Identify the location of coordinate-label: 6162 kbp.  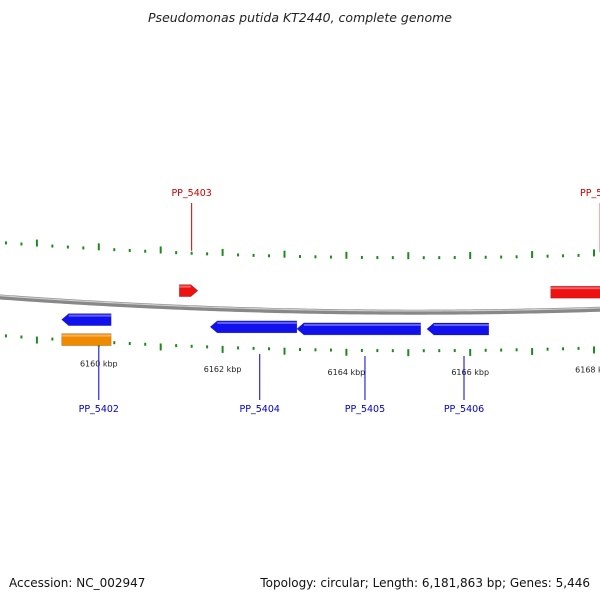
(223, 369).